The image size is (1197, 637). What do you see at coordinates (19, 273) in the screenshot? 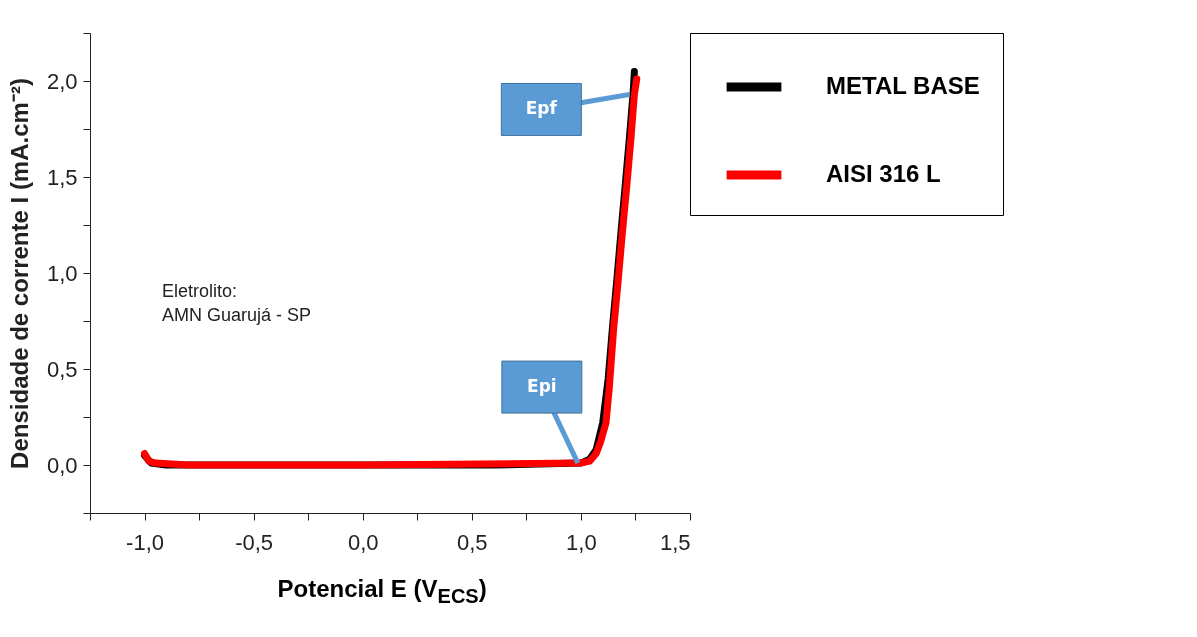
I see `y-axis-title: Densidade de corrente I (mA.cm⁻²)` at bounding box center [19, 273].